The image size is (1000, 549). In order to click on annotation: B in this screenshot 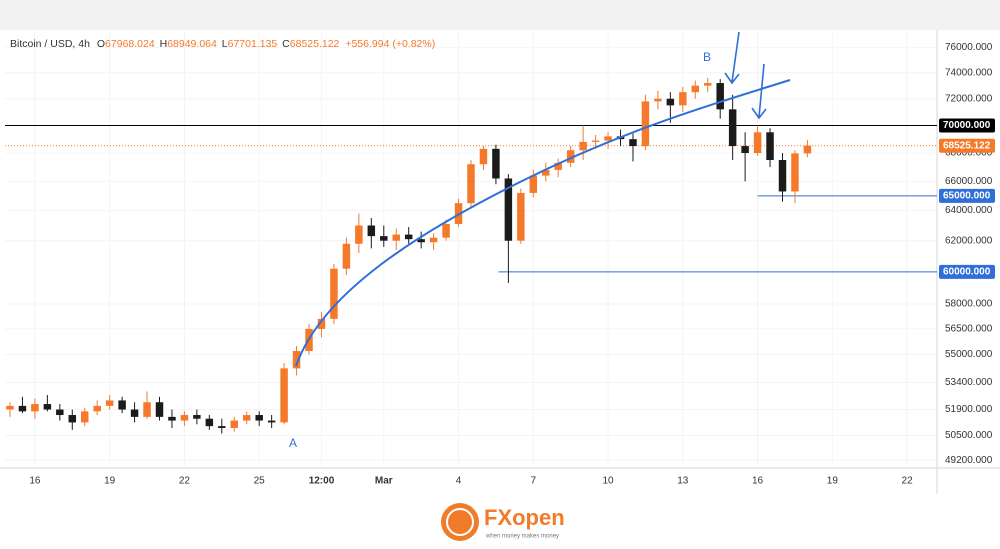, I will do `click(707, 57)`.